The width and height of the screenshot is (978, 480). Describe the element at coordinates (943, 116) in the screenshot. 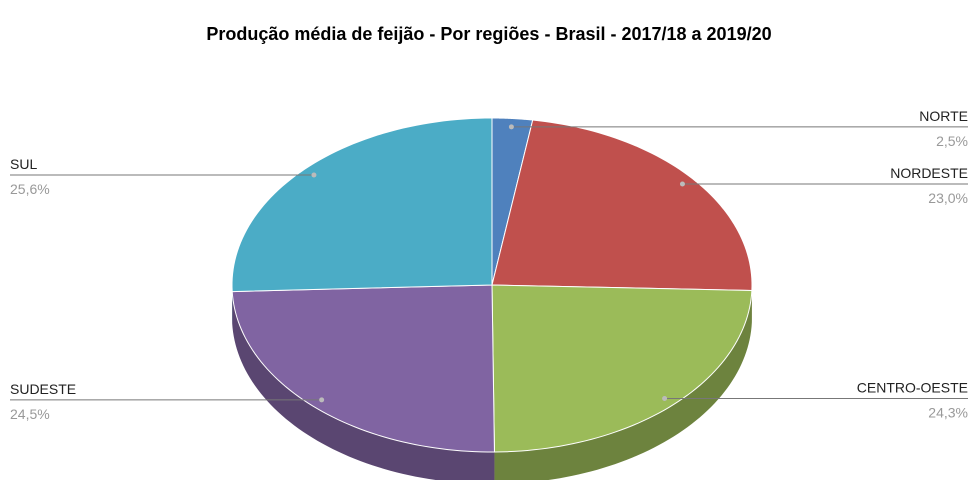

I see `legend-label: NORTE` at that location.